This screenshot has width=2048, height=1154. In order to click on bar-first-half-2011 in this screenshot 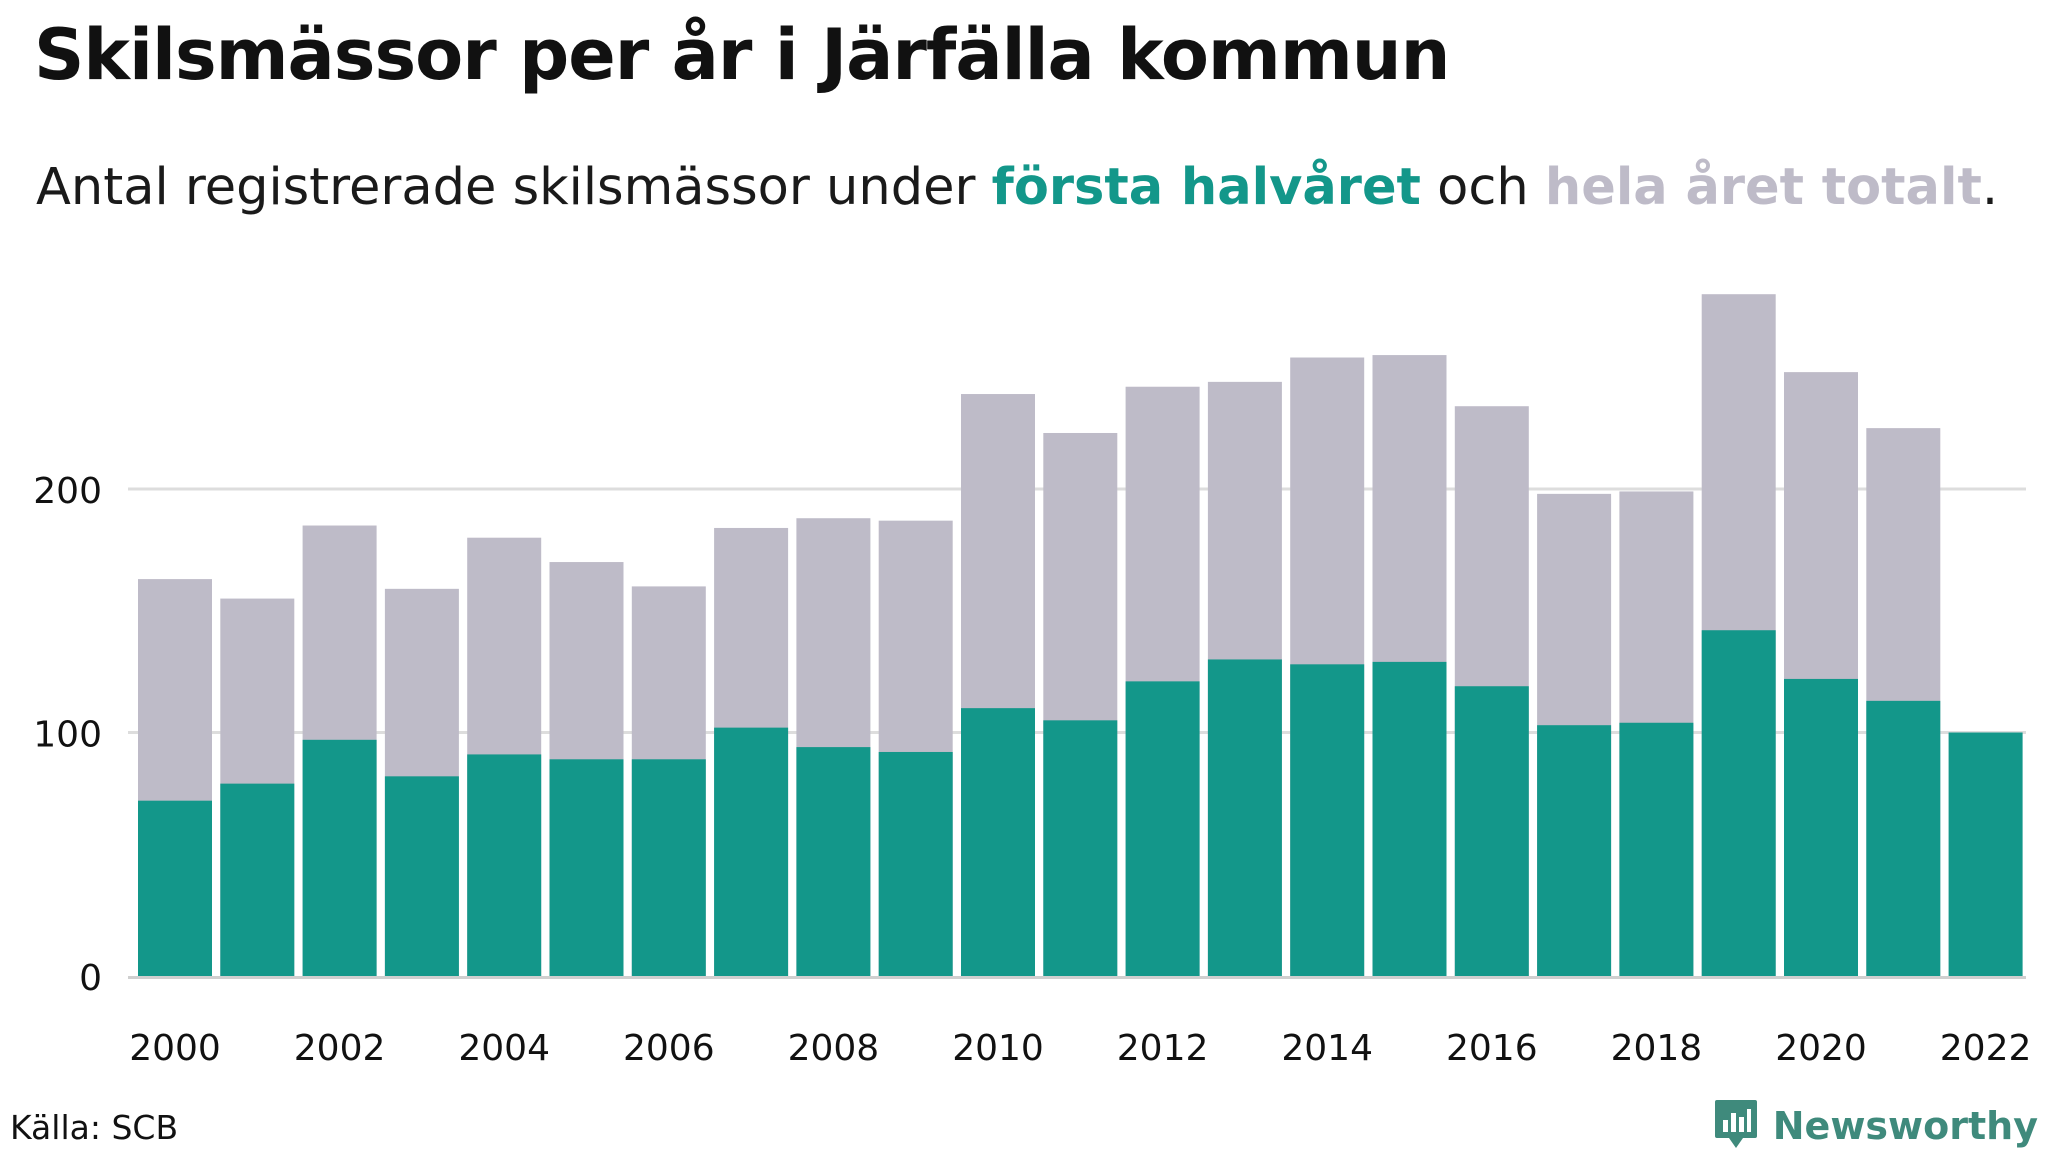, I will do `click(1080, 848)`.